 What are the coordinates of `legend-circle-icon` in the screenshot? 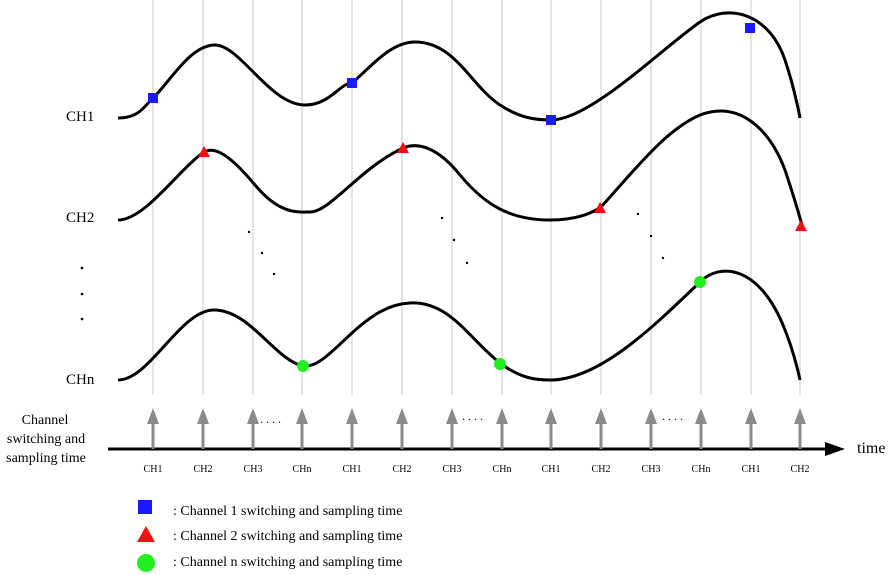 It's located at (146, 563).